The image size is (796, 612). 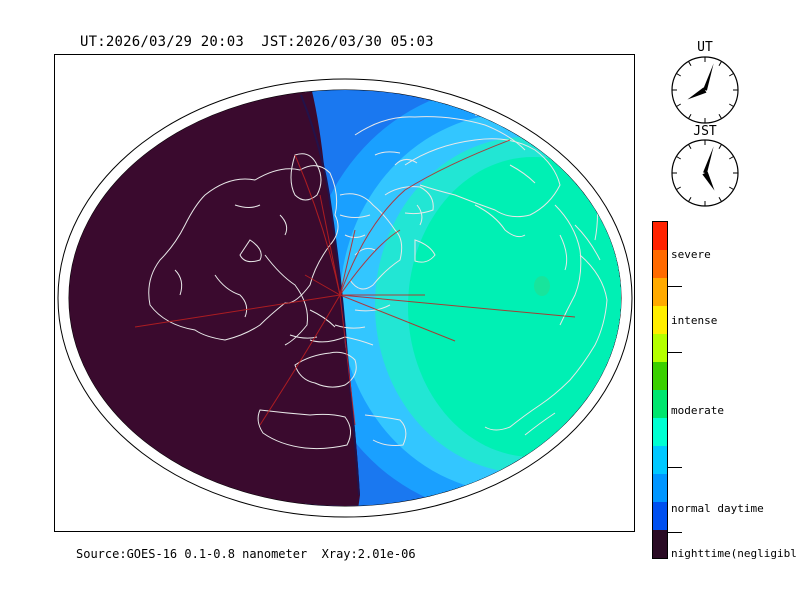 What do you see at coordinates (660, 390) in the screenshot?
I see `intensity-colorbar` at bounding box center [660, 390].